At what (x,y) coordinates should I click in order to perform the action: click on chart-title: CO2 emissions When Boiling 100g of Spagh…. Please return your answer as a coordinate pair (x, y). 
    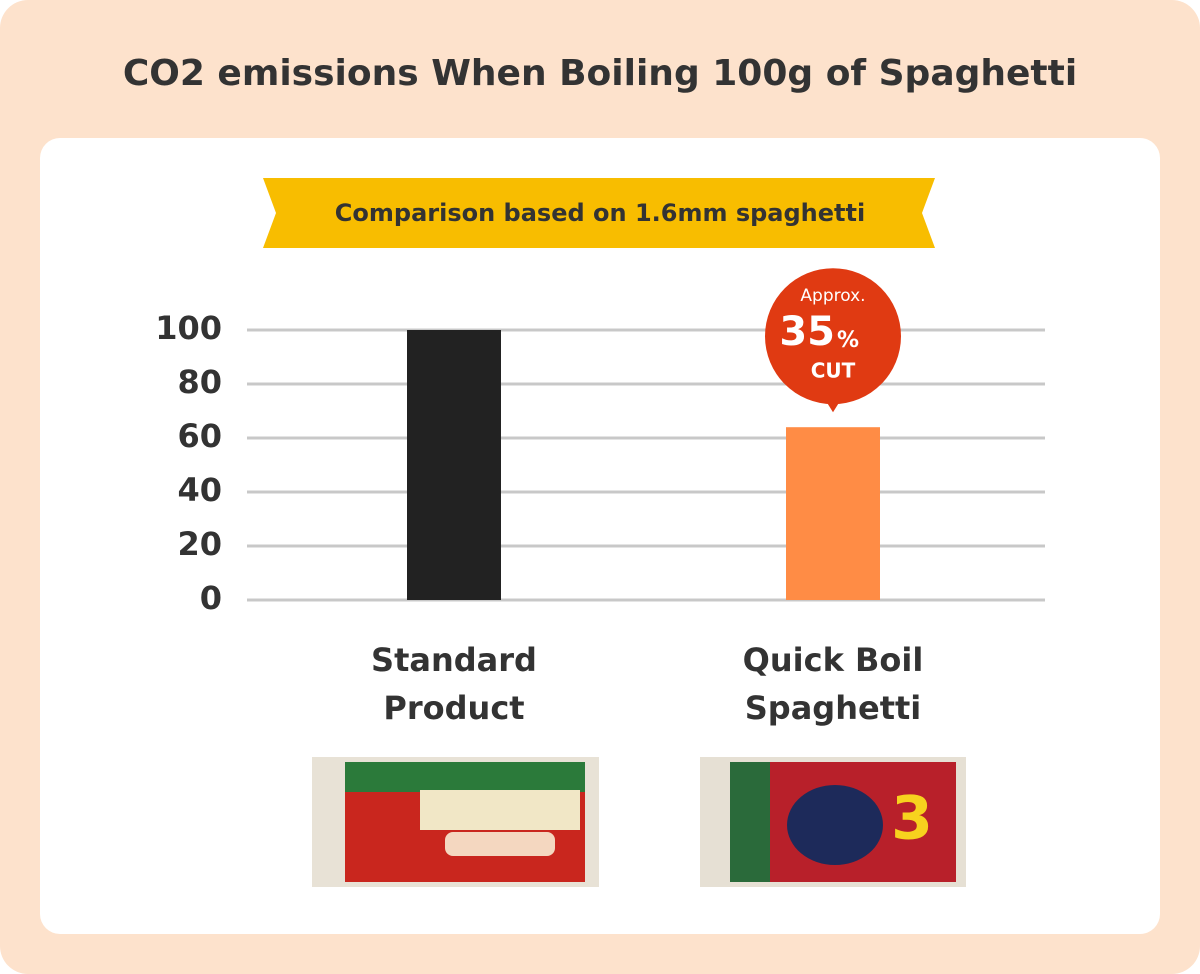
    Looking at the image, I should click on (600, 73).